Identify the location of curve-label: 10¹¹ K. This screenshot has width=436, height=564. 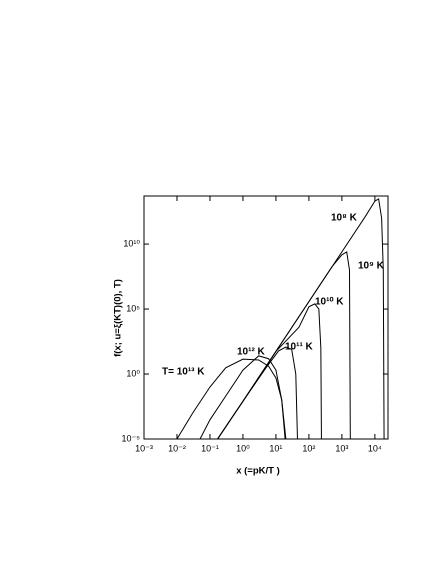
(299, 347).